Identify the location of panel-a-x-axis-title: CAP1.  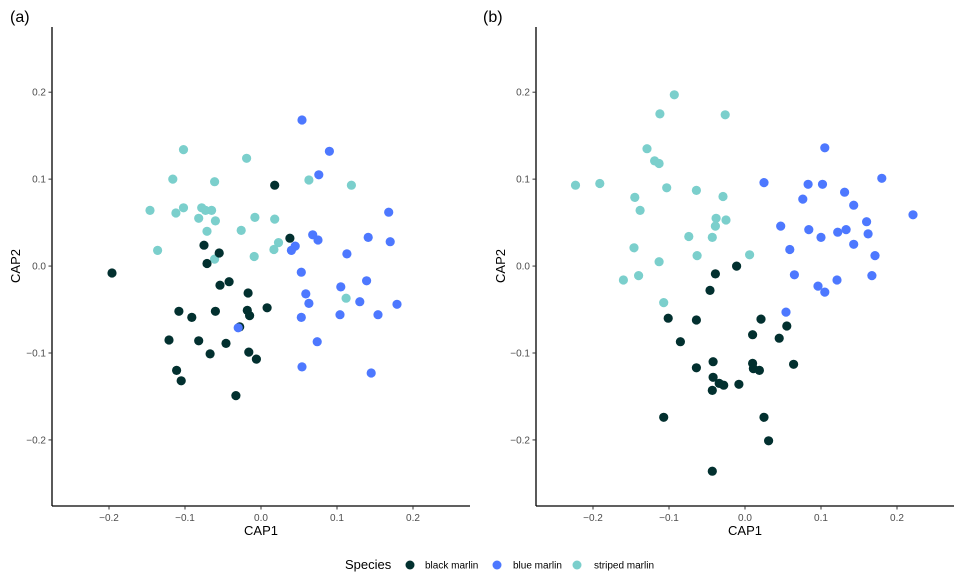
(261, 530).